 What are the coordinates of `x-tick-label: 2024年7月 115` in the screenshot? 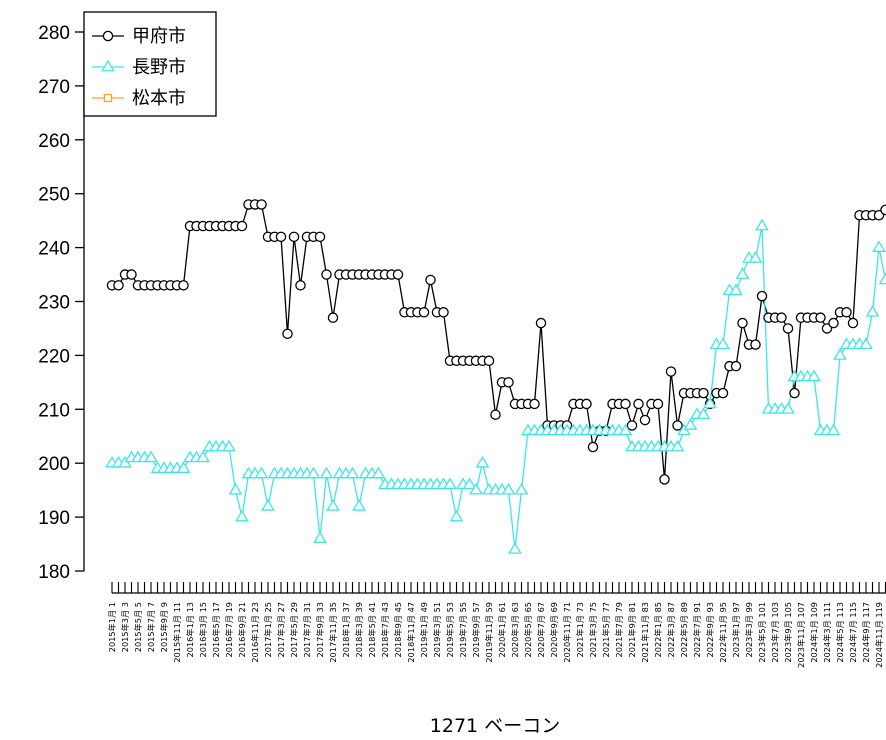 It's located at (853, 632).